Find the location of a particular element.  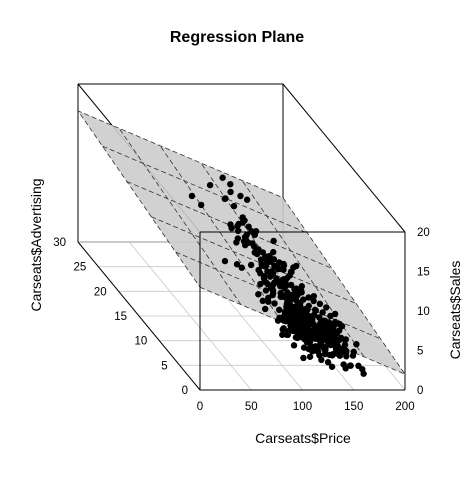

box-edge is located at coordinates (139, 316).